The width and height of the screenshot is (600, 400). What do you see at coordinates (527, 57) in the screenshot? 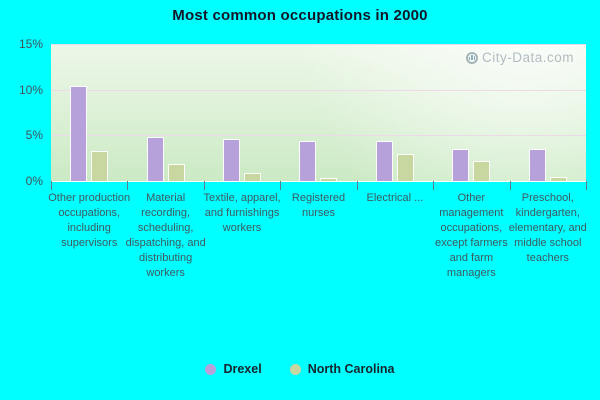
I see `watermark-text: City-Data.com` at bounding box center [527, 57].